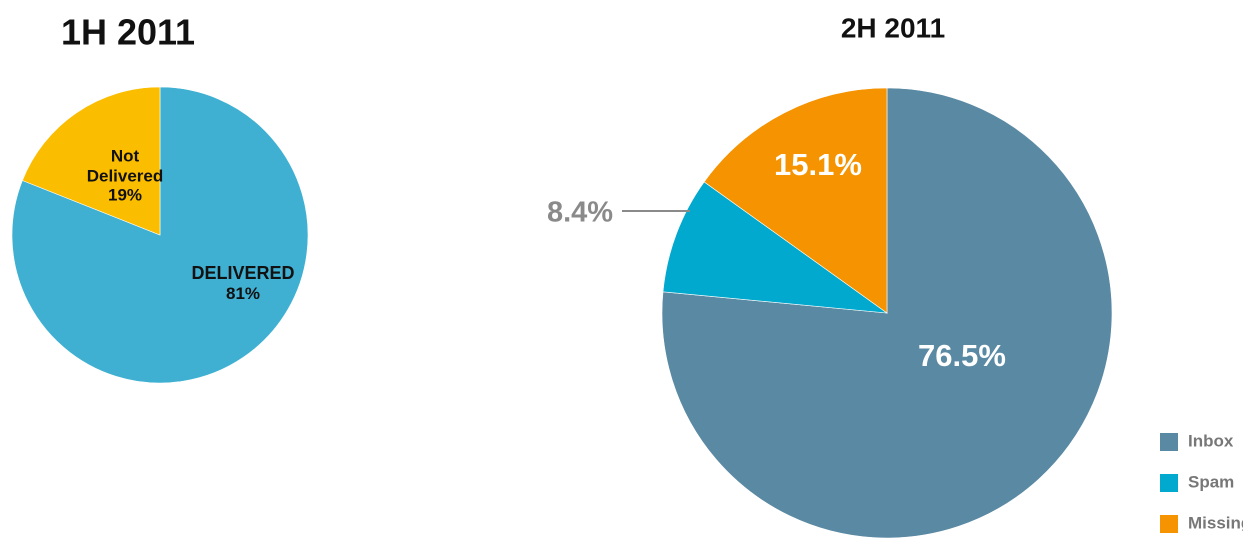 This screenshot has height=539, width=1243. What do you see at coordinates (125, 195) in the screenshot?
I see `slice-value-label: 19%` at bounding box center [125, 195].